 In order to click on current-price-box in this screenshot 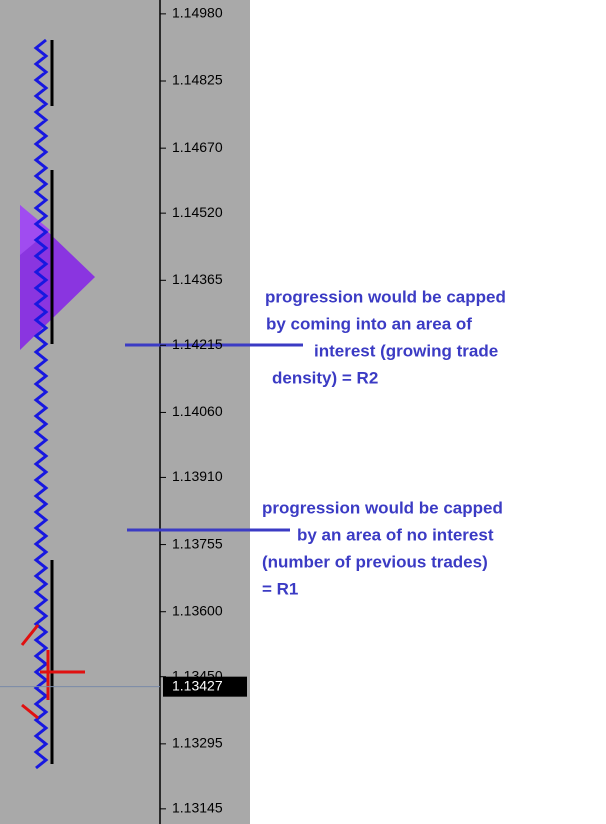, I will do `click(205, 686)`.